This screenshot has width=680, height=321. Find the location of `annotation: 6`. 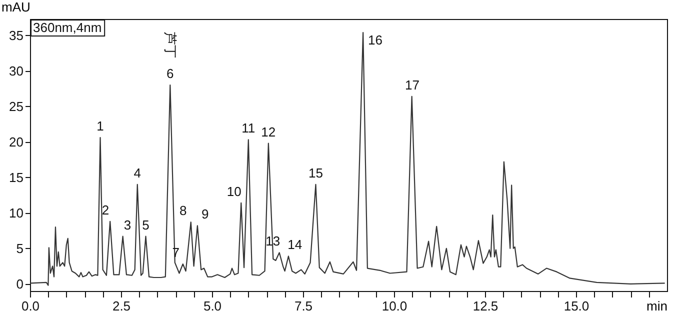

annotation: 6 is located at coordinates (170, 74).